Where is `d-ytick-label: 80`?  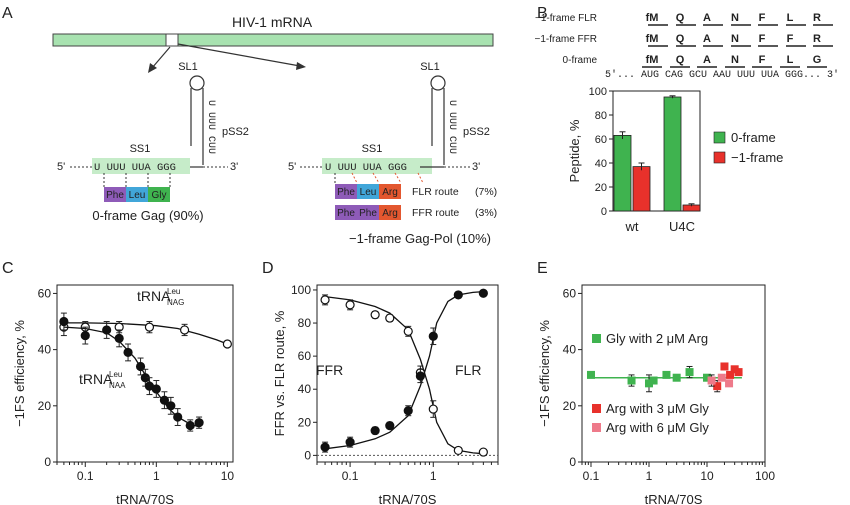 d-ytick-label: 80 is located at coordinates (305, 323).